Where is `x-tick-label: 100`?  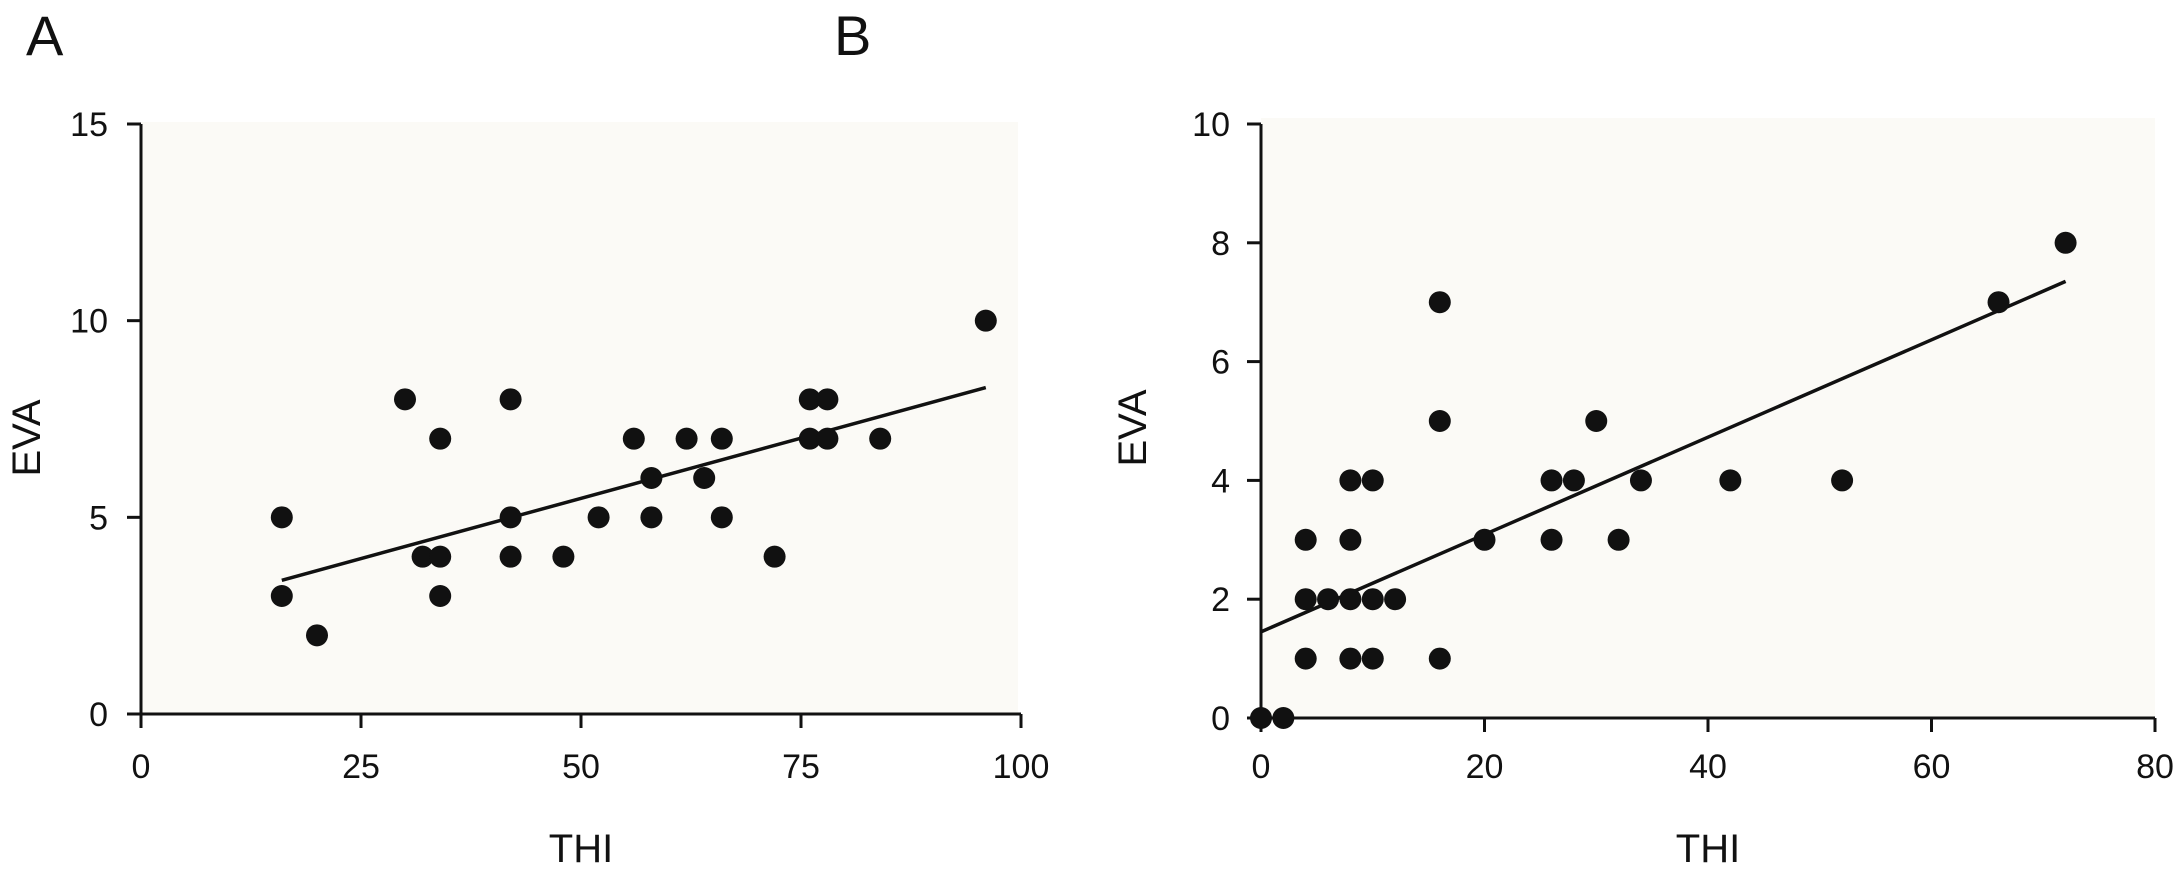 x-tick-label: 100 is located at coordinates (1021, 767).